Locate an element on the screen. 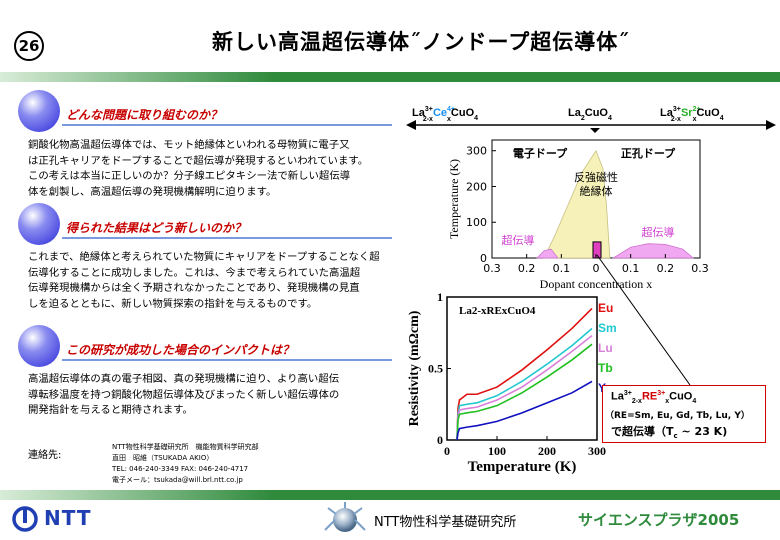  legend-entry: Tb is located at coordinates (605, 368).